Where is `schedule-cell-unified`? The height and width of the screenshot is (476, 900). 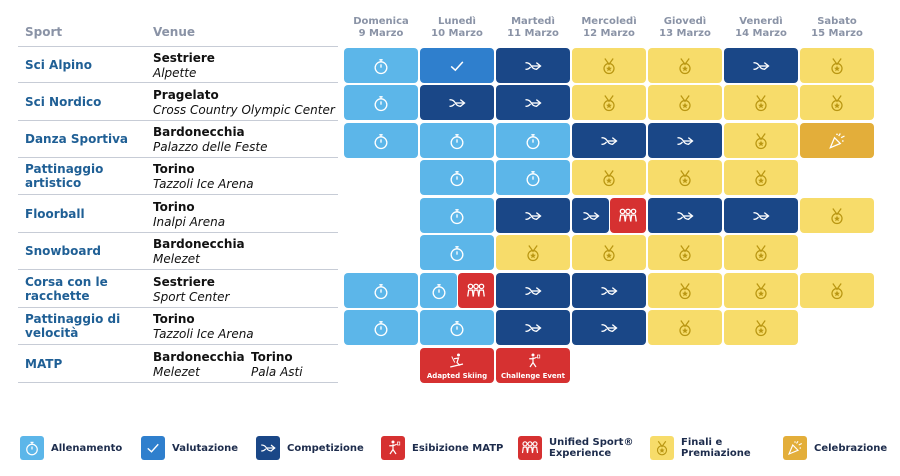
schedule-cell-unified is located at coordinates (476, 290).